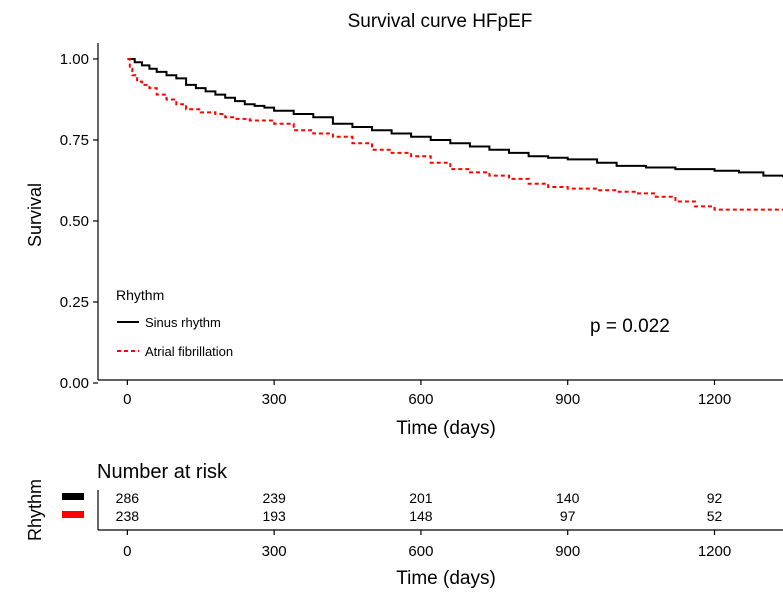  I want to click on legend-label-sinus-rhythm: Sinus rhythm, so click(183, 322).